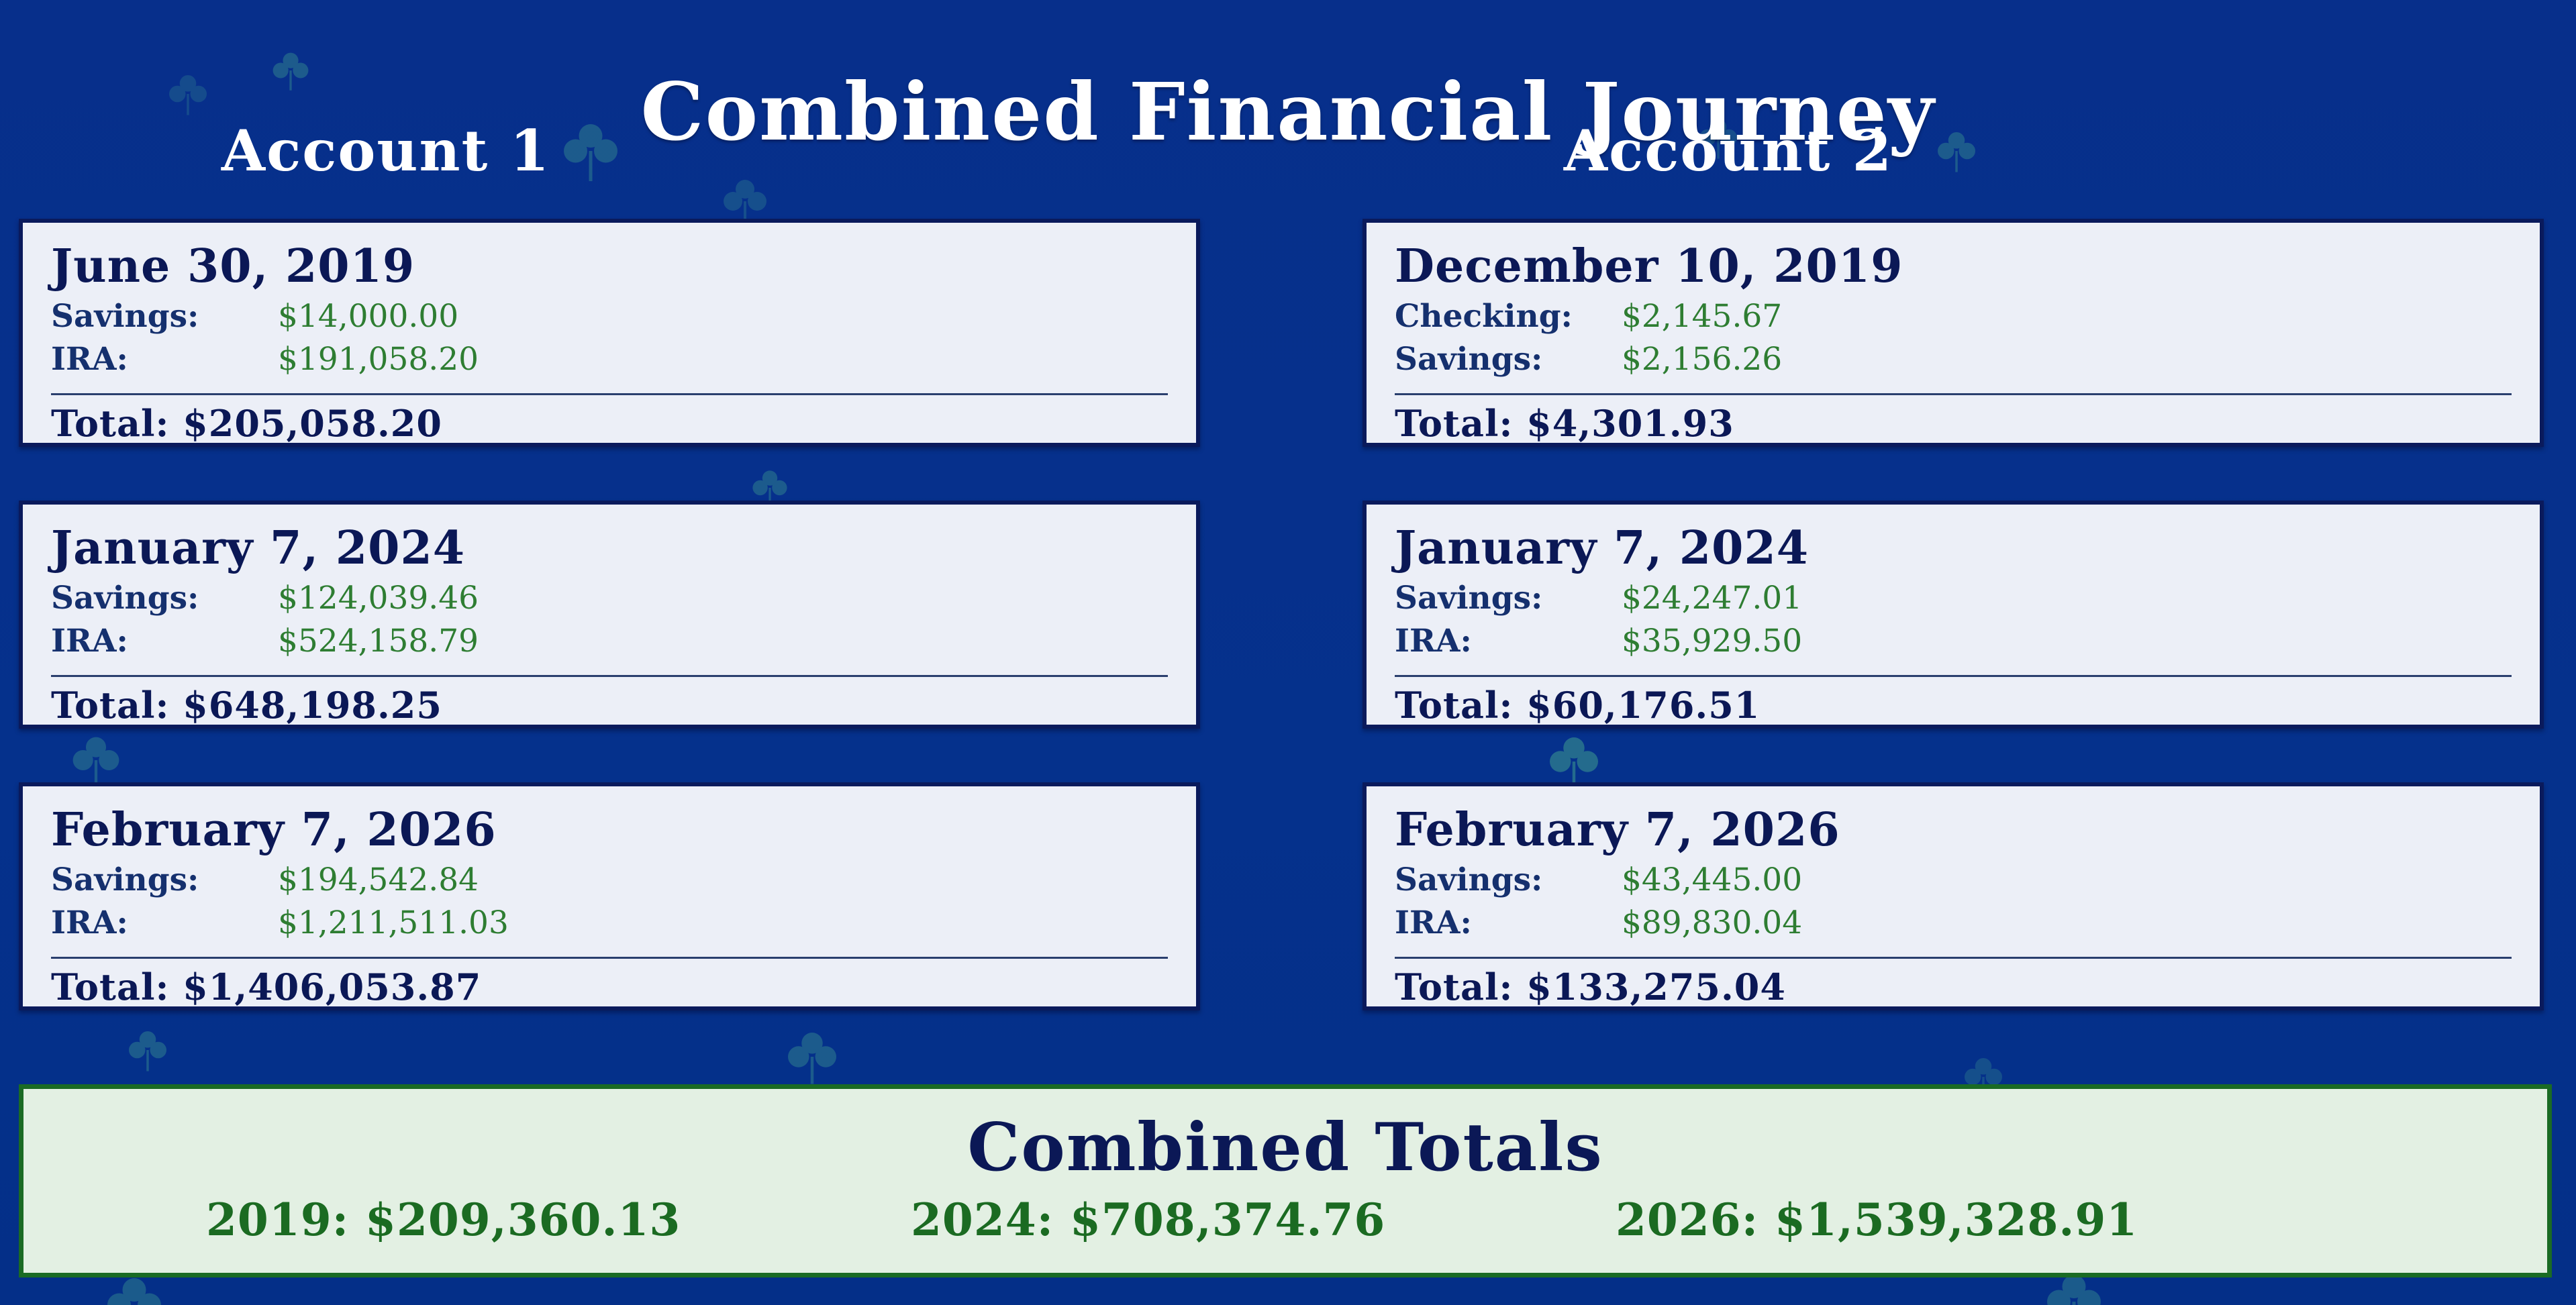  Describe the element at coordinates (1712, 598) in the screenshot. I see `balance-value: $24,247.01` at that location.